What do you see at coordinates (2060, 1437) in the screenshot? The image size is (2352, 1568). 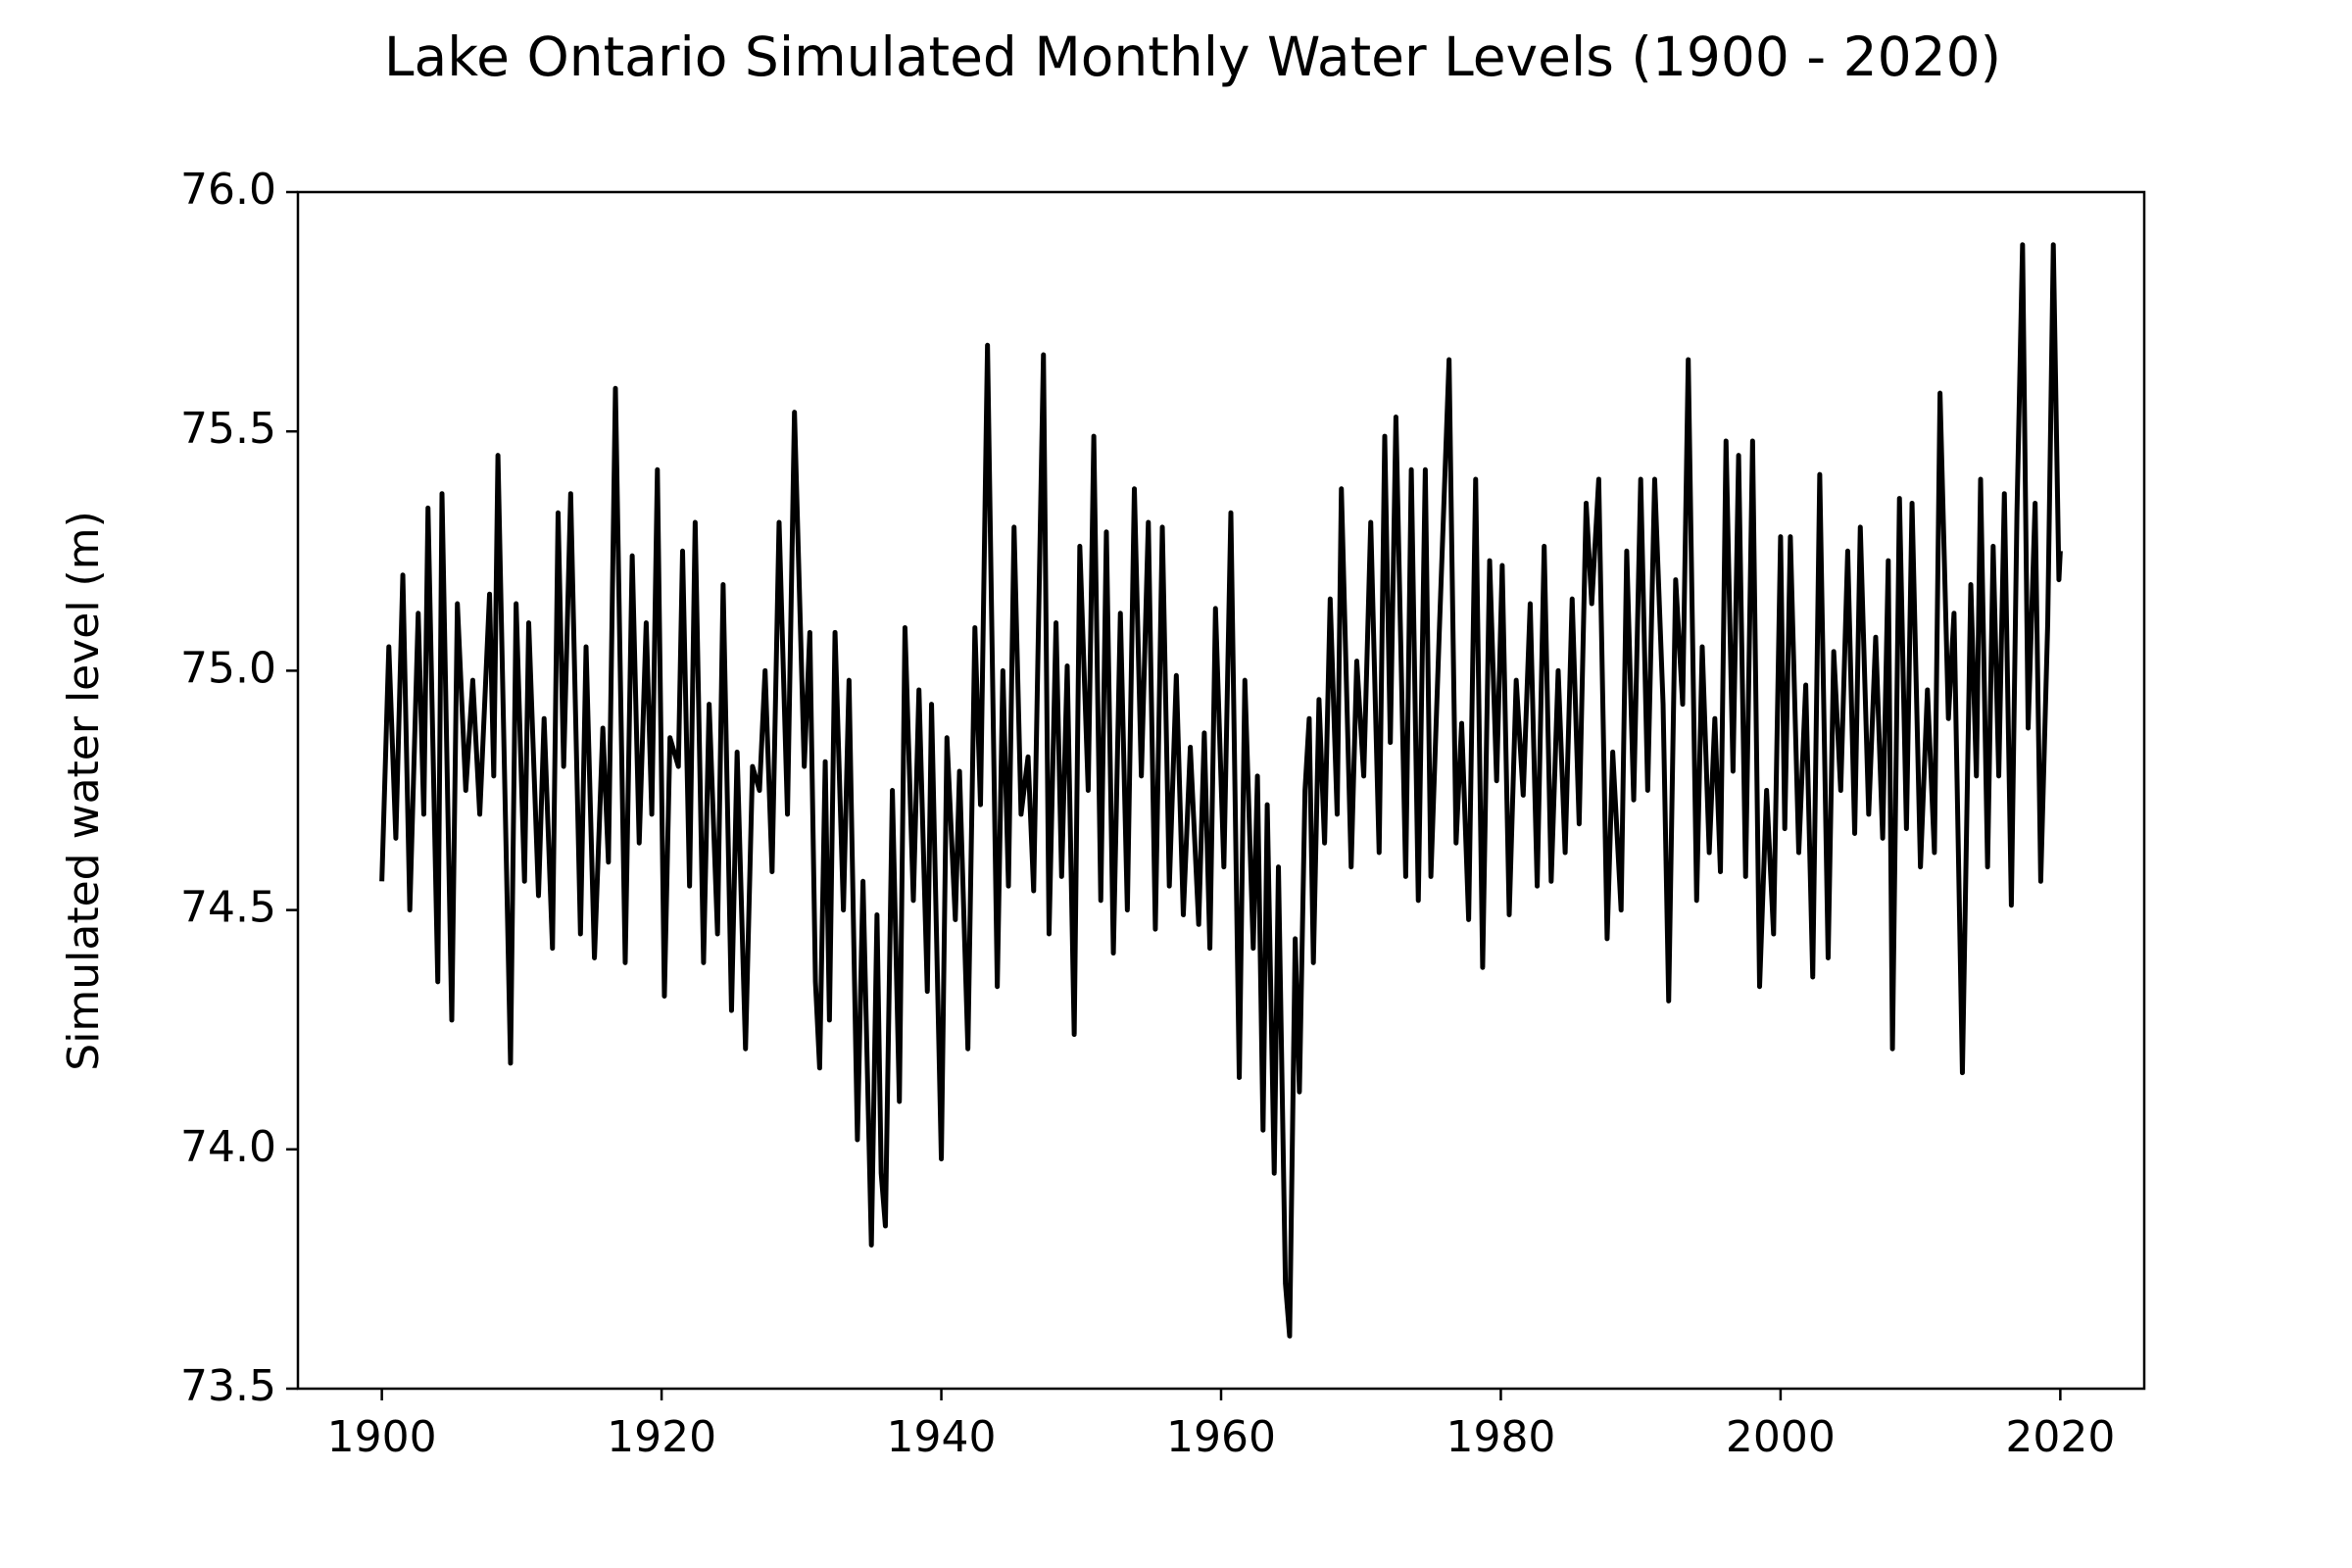 I see `x-tick-label: 2020` at bounding box center [2060, 1437].